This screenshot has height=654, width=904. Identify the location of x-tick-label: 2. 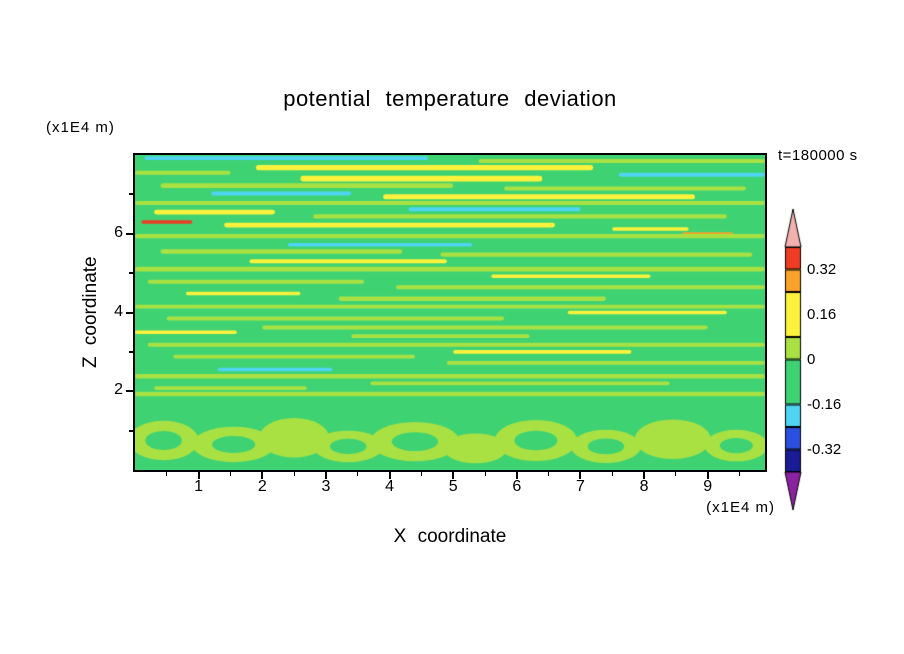
(262, 486).